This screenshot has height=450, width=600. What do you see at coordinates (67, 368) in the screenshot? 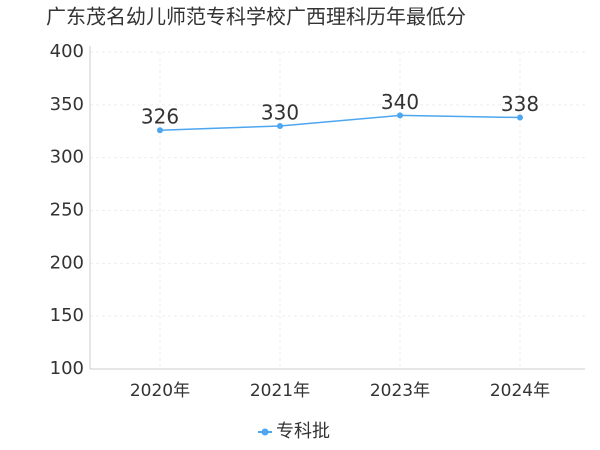
I see `y-tick-label: 100` at bounding box center [67, 368].